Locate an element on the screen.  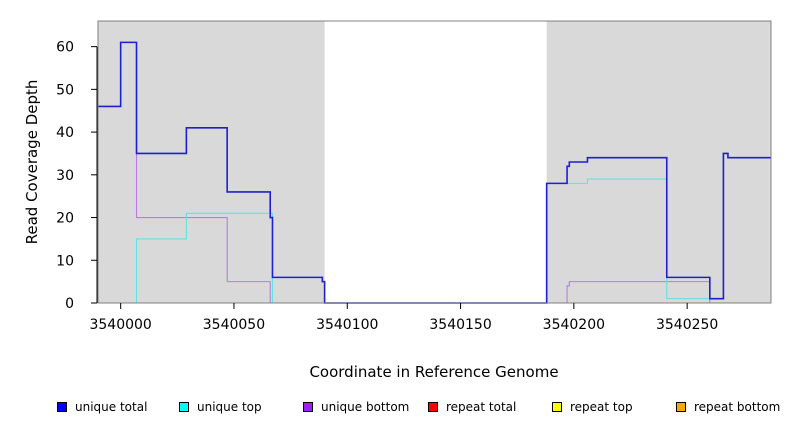
x-axis-title: Coordinate in Reference Genome is located at coordinates (433, 372).